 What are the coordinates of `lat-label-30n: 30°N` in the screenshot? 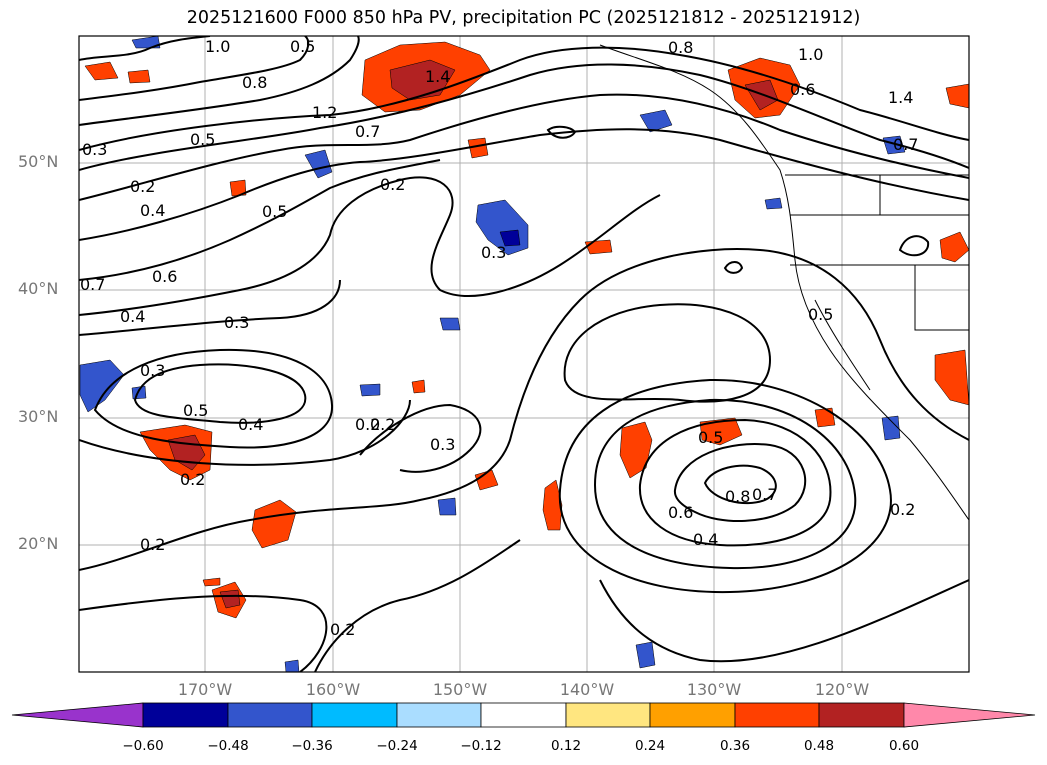 It's located at (38, 416).